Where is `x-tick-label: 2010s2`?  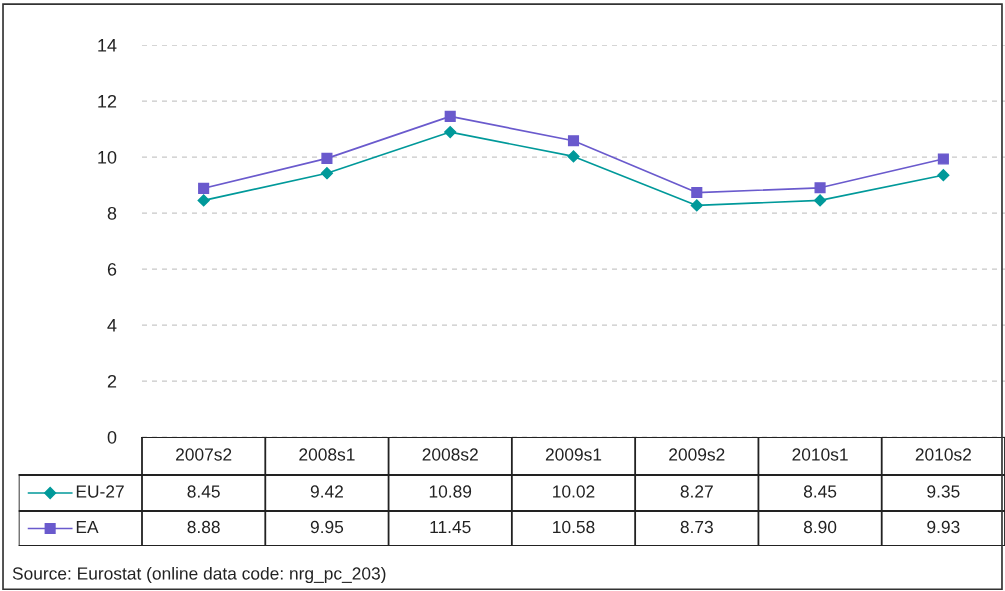
x-tick-label: 2010s2 is located at coordinates (943, 454).